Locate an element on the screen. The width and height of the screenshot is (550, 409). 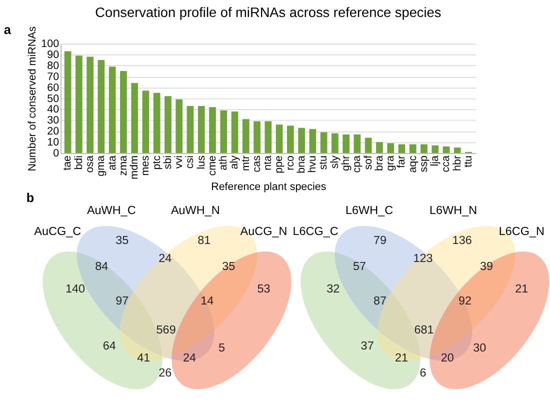
x-tick-label: gra is located at coordinates (390, 163).